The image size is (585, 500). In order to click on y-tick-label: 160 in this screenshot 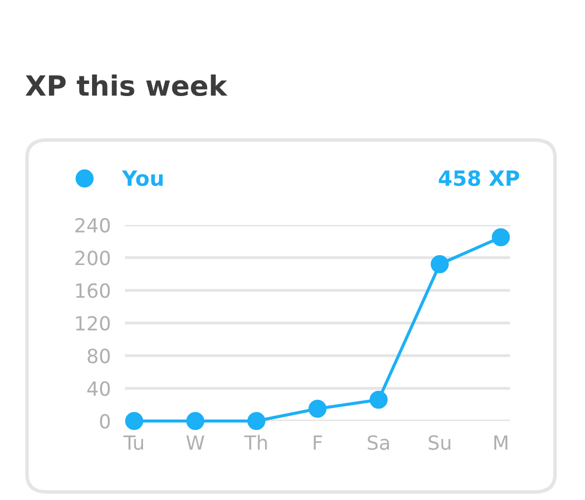, I will do `click(93, 290)`.